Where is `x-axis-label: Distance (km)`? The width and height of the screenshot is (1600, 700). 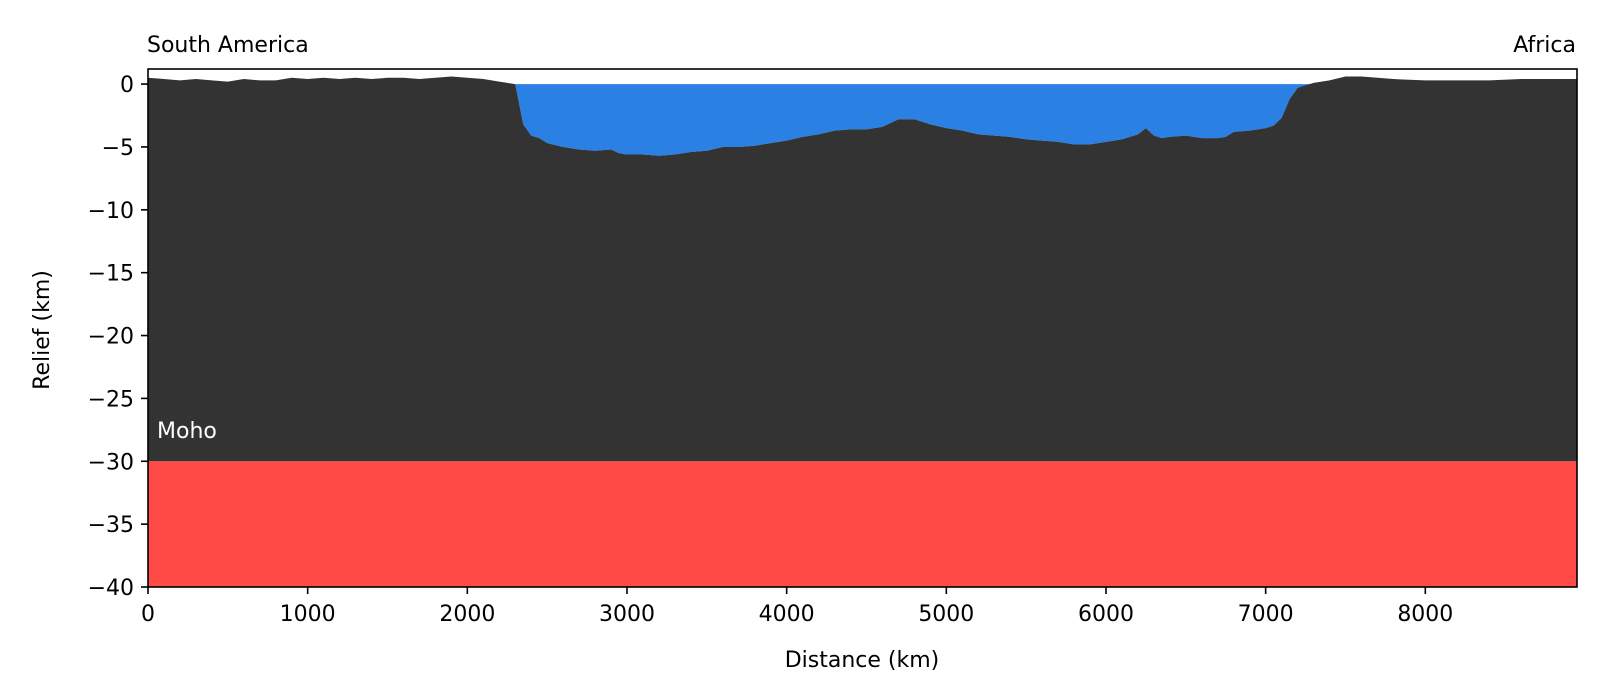 x-axis-label: Distance (km) is located at coordinates (862, 660).